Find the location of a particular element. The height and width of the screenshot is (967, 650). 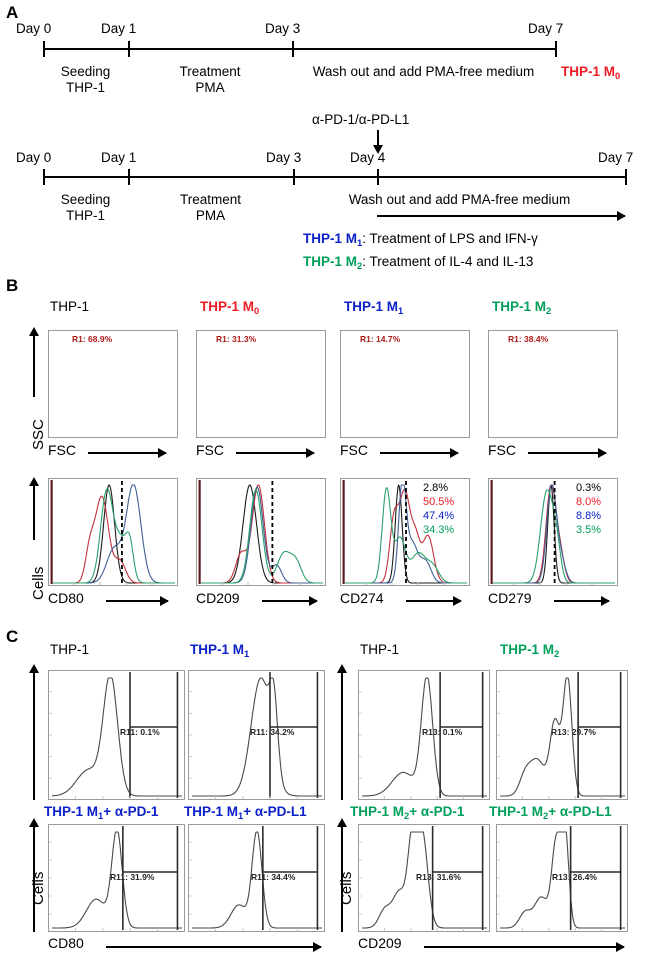

timeline2-tick-label-0: Day 0 is located at coordinates (34, 157).